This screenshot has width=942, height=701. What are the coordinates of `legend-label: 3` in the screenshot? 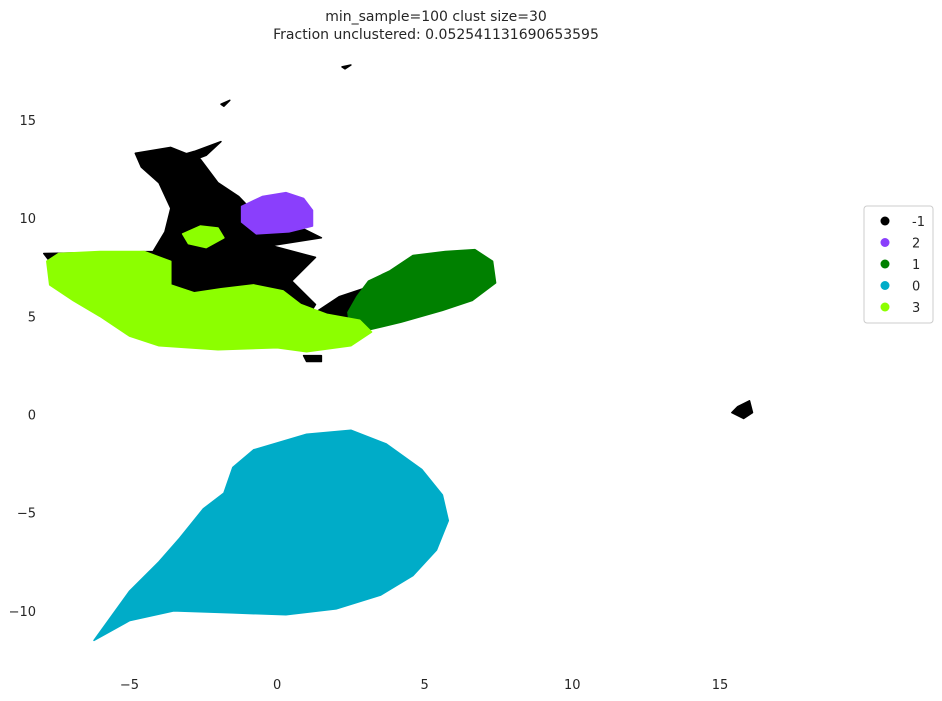 It's located at (916, 308).